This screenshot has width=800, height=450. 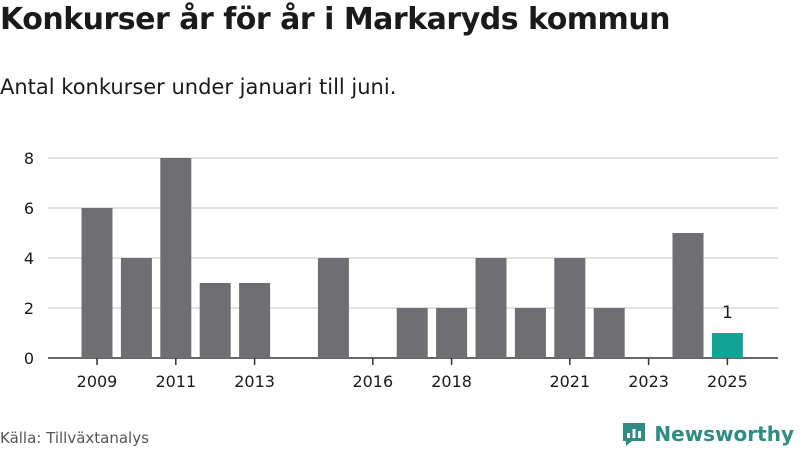 I want to click on x-tick-label: 2013, so click(x=254, y=381).